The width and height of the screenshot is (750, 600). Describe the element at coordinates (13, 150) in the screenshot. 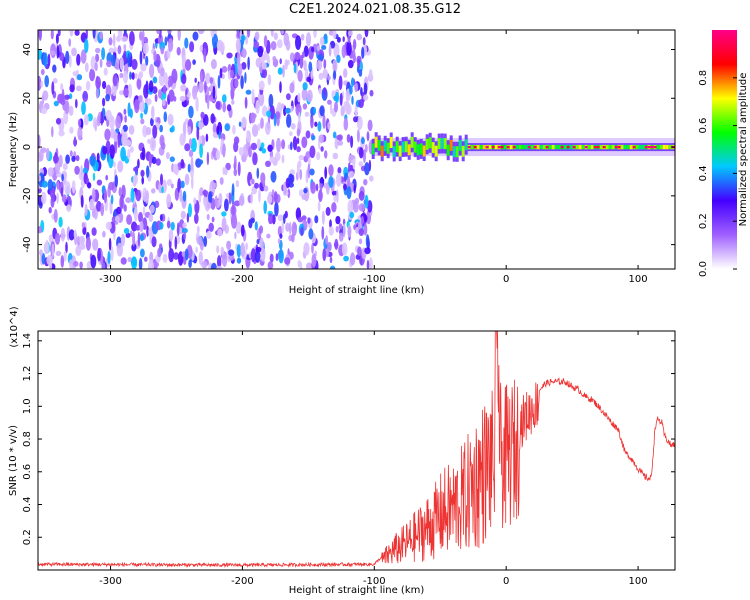

I see `y-axis-label: Frequency (Hz)` at that location.